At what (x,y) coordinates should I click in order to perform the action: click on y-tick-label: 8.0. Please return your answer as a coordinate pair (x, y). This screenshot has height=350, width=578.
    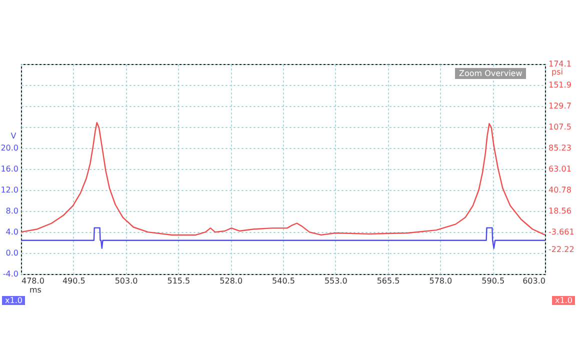
    Looking at the image, I should click on (12, 211).